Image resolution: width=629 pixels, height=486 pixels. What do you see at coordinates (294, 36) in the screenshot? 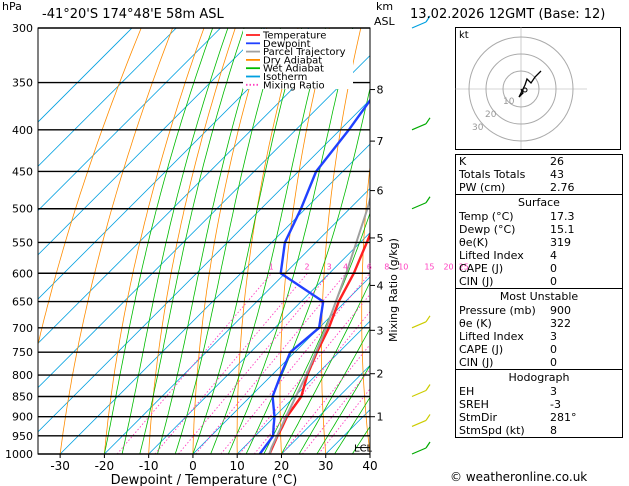
I see `legend-label: Temperature` at bounding box center [294, 36].